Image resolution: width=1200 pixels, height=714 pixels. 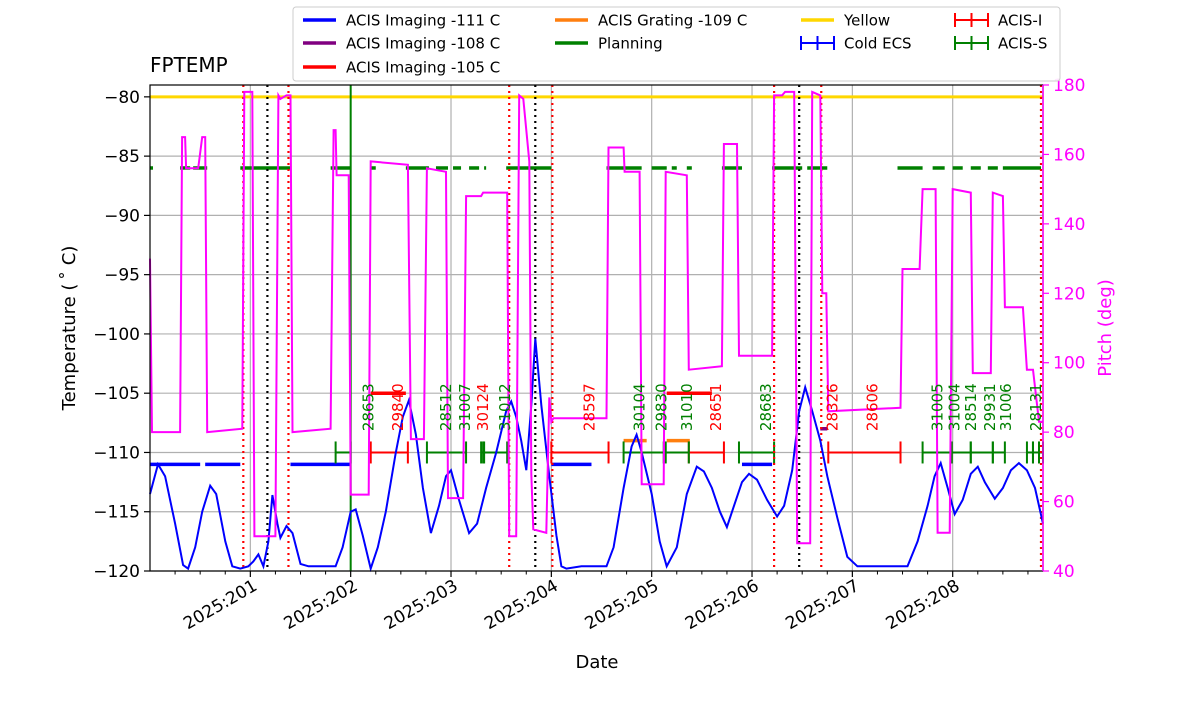 I want to click on obsid-label: 28651, so click(x=716, y=407).